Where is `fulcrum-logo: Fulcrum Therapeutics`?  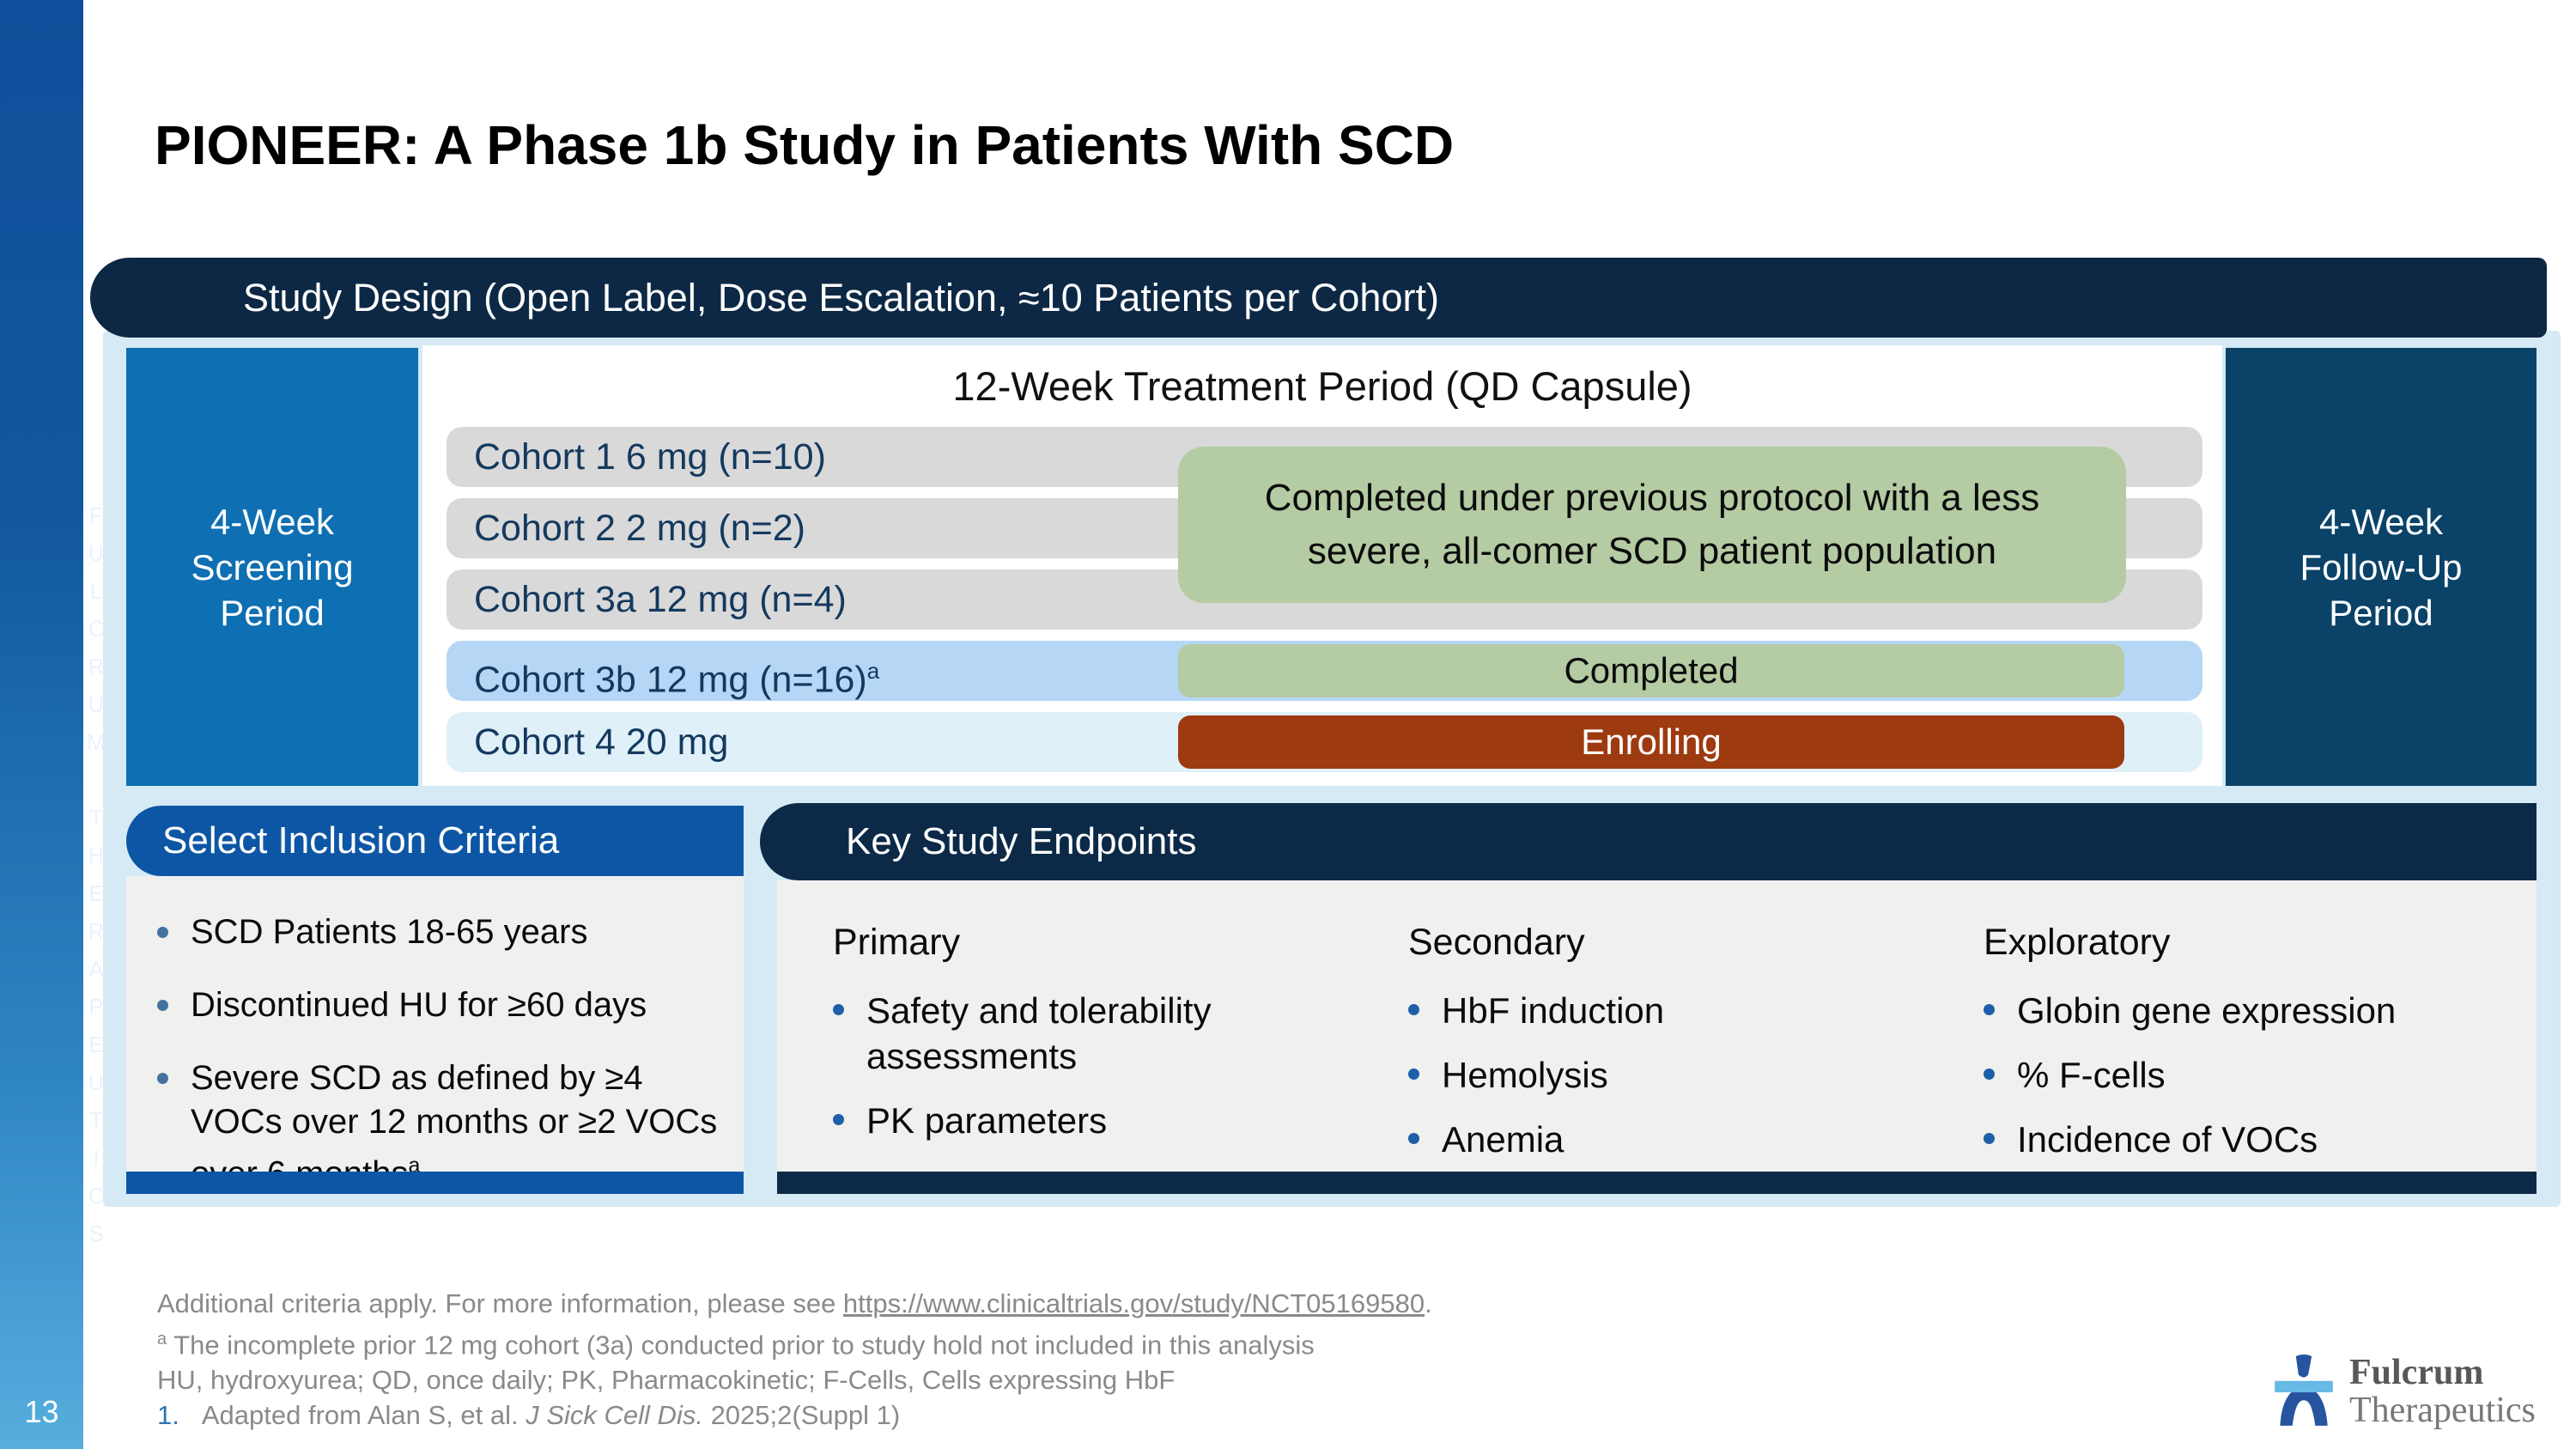
fulcrum-logo: Fulcrum Therapeutics is located at coordinates (2405, 1391).